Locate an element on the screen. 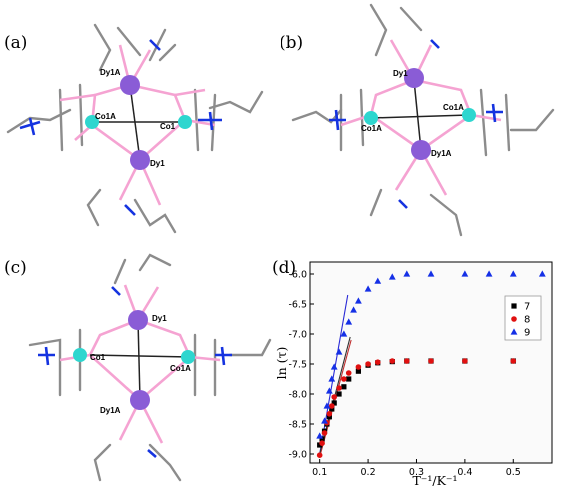 This screenshot has height=491, width=561. fit-line is located at coordinates (334, 374).